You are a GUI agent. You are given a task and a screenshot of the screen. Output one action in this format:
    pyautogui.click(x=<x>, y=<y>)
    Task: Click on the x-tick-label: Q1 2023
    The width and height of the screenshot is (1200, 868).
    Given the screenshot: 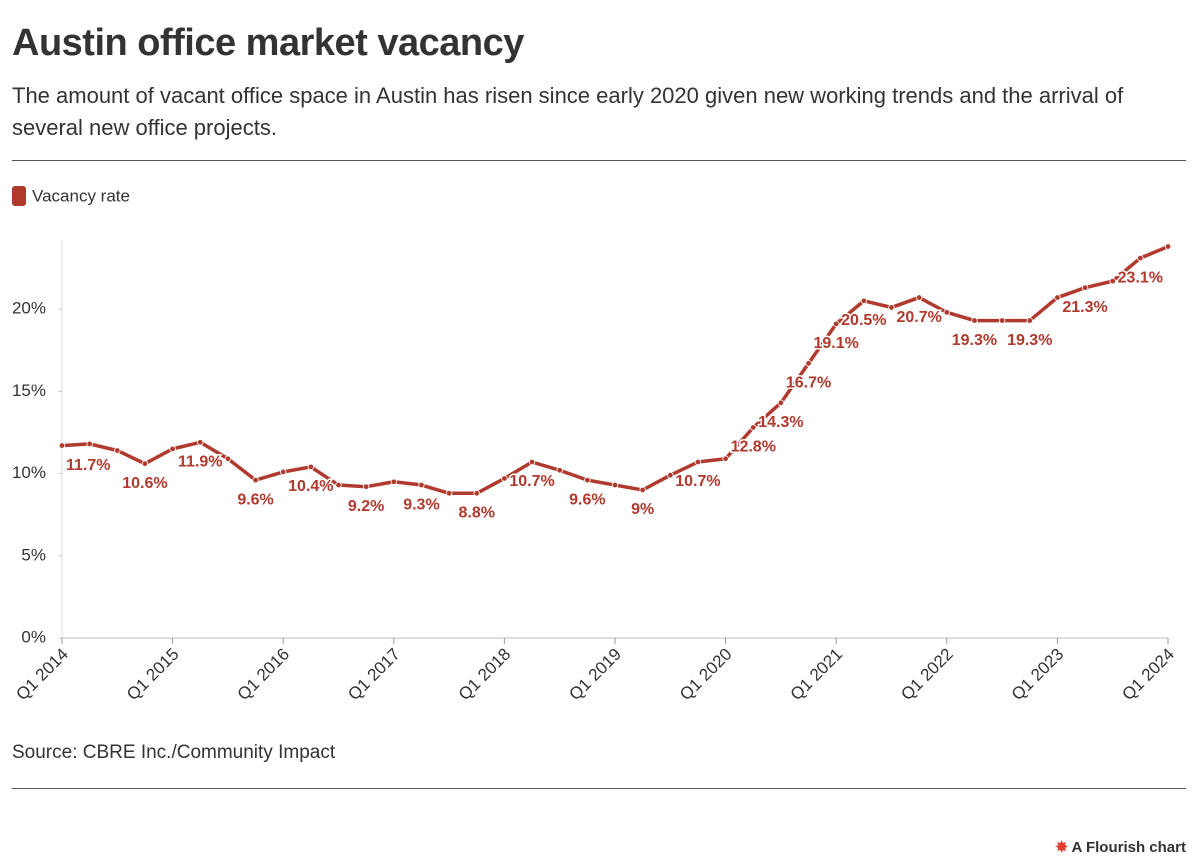 What is the action you would take?
    pyautogui.click(x=1038, y=675)
    